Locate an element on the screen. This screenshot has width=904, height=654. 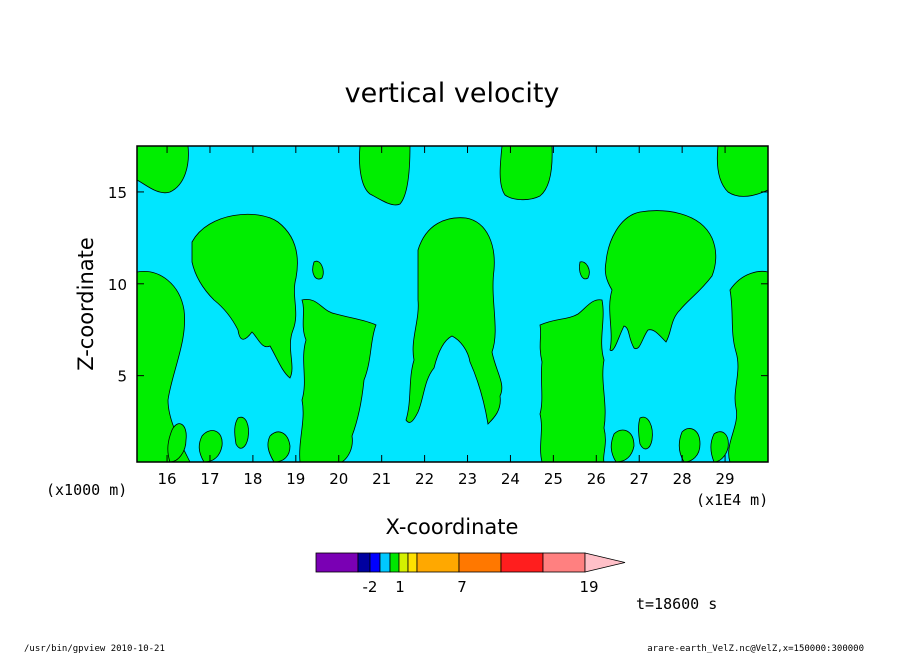
chart-title: vertical velocity is located at coordinates (452, 93).